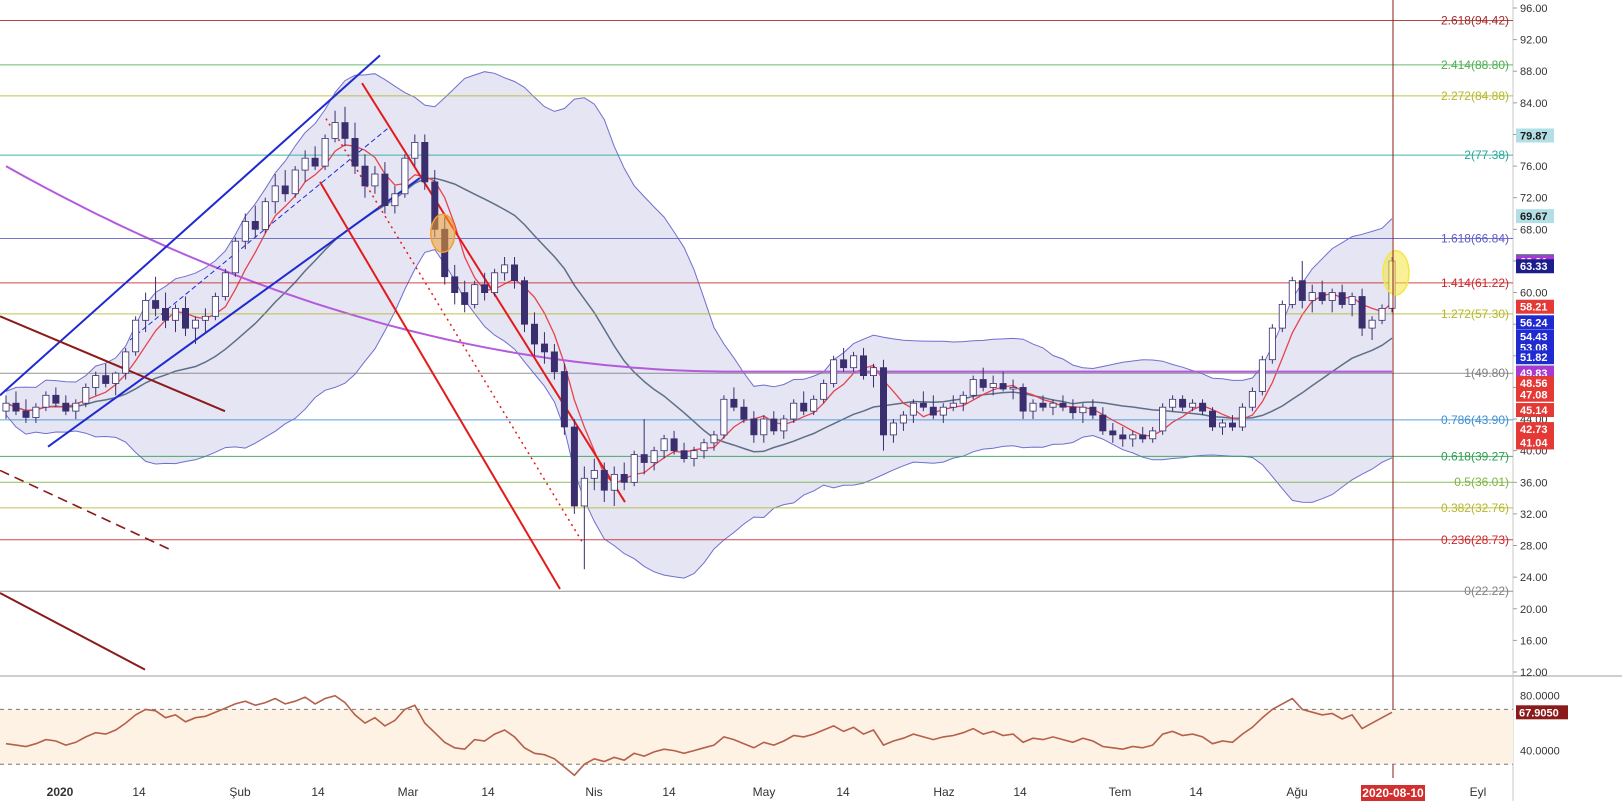  What do you see at coordinates (699, 735) in the screenshot?
I see `rsi-line` at bounding box center [699, 735].